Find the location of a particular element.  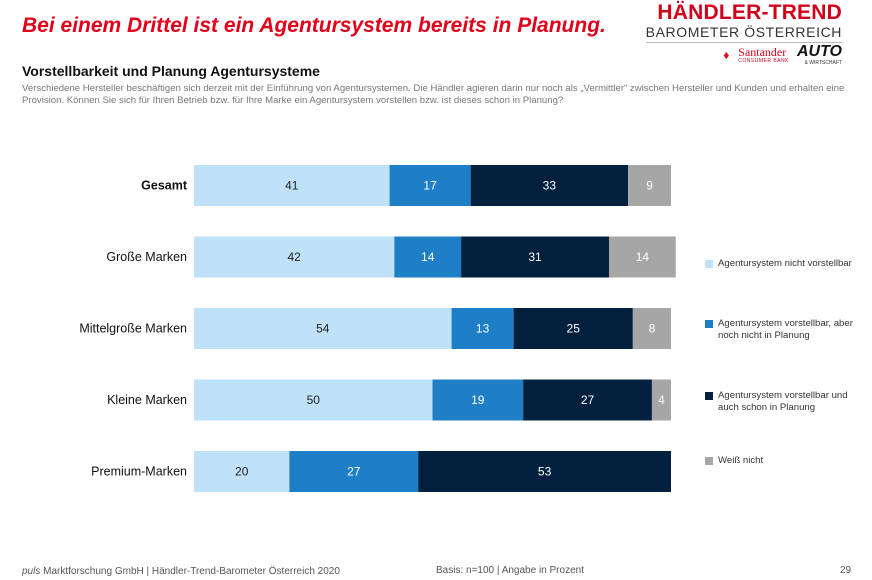

flame-icon: ♦ is located at coordinates (726, 55).